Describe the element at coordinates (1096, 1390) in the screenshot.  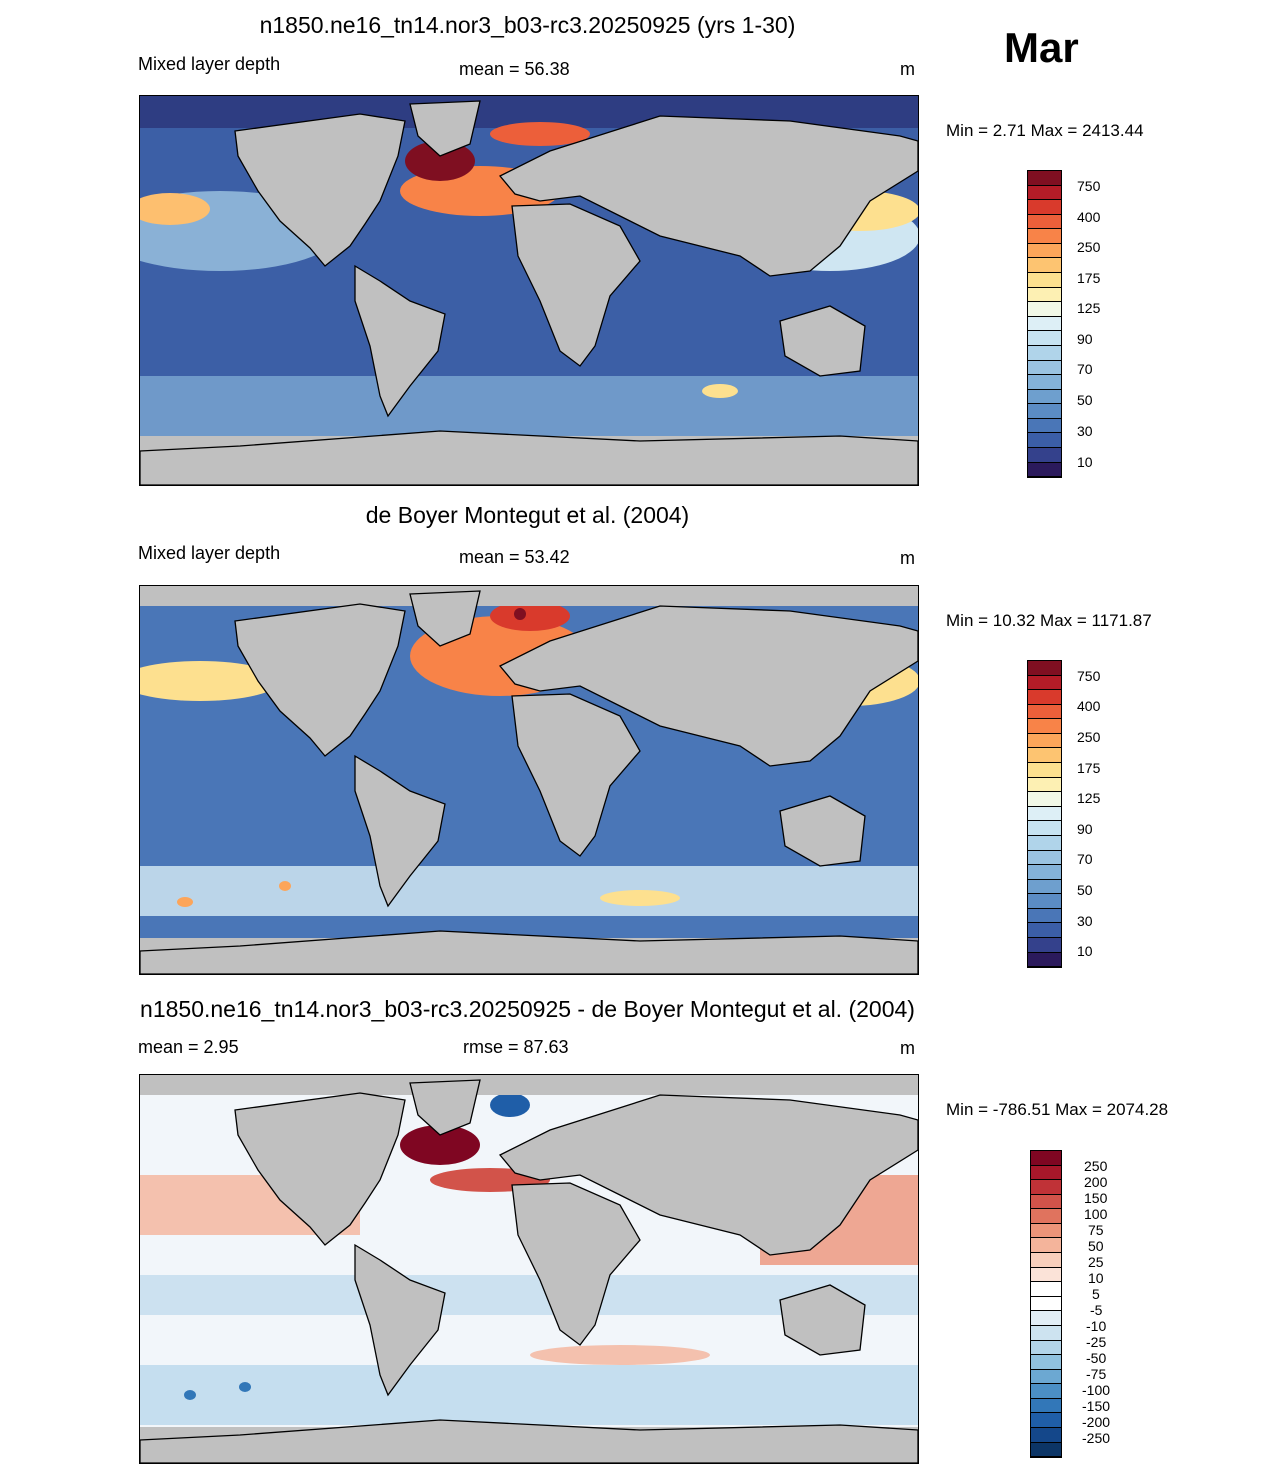
I see `panel-3-cb-label: -100` at that location.